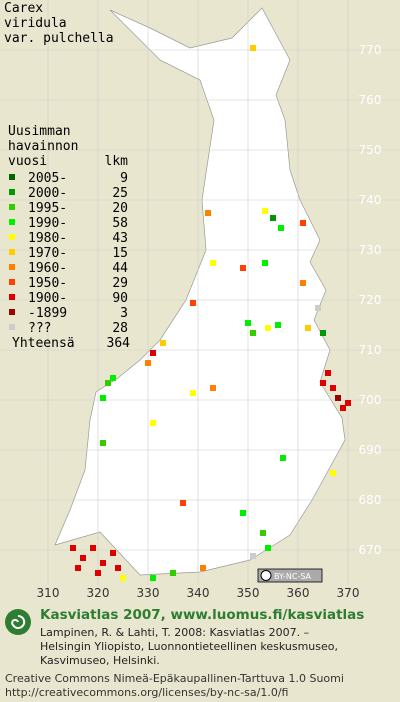 Image resolution: width=400 pixels, height=702 pixels. What do you see at coordinates (47, 283) in the screenshot?
I see `legend-label: 1950-` at bounding box center [47, 283].